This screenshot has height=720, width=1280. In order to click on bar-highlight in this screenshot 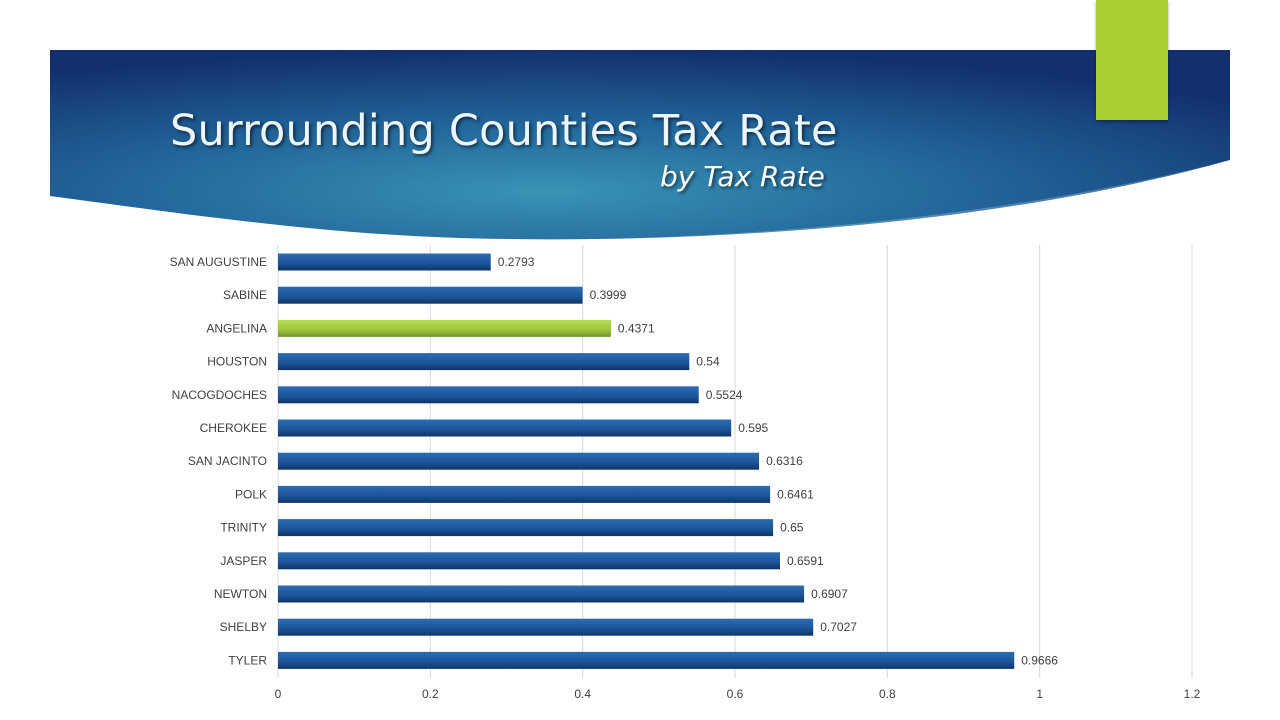, I will do `click(444, 328)`.